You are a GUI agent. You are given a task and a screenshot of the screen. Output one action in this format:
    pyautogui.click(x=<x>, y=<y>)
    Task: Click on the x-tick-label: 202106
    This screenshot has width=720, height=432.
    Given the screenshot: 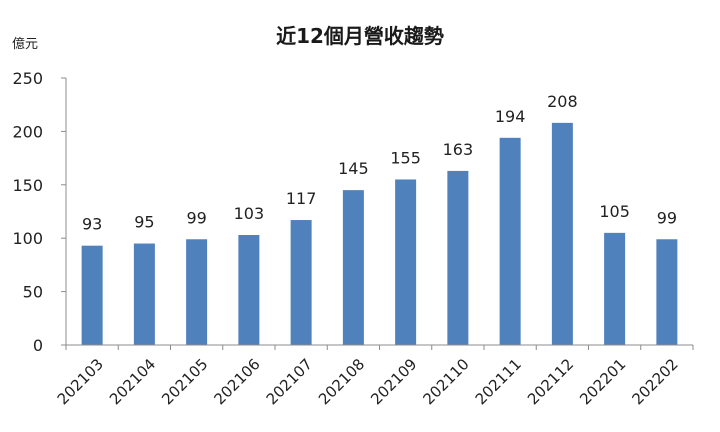 What is the action you would take?
    pyautogui.click(x=236, y=381)
    